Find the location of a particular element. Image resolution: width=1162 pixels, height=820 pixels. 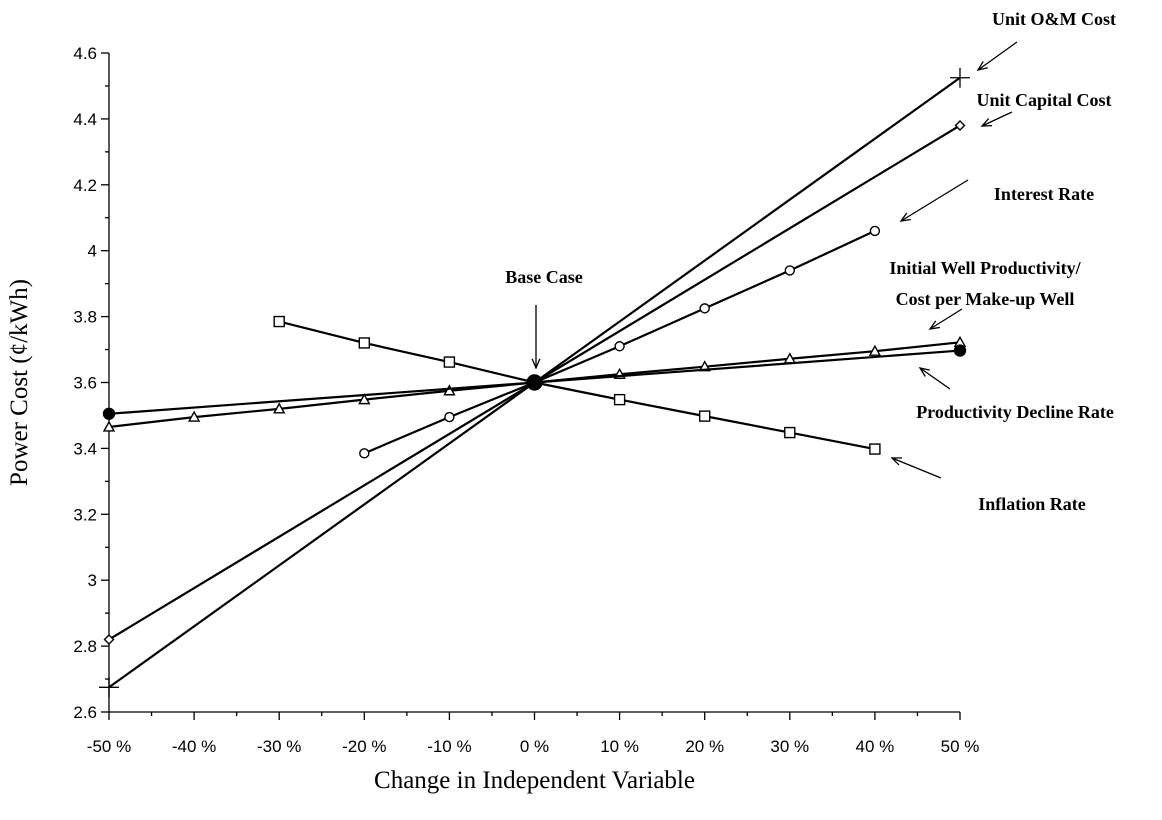

annotation-label: Unit O&M Cost is located at coordinates (1054, 19).